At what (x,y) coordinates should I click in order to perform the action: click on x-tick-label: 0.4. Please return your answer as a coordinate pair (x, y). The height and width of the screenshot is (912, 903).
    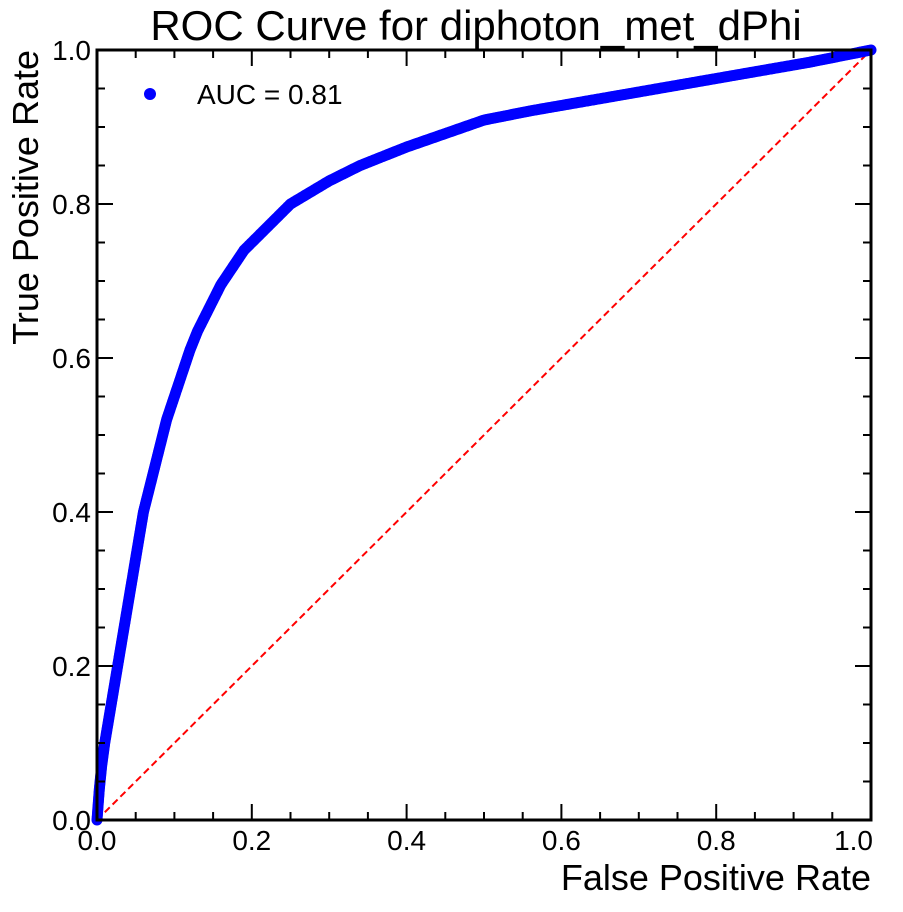
    Looking at the image, I should click on (406, 840).